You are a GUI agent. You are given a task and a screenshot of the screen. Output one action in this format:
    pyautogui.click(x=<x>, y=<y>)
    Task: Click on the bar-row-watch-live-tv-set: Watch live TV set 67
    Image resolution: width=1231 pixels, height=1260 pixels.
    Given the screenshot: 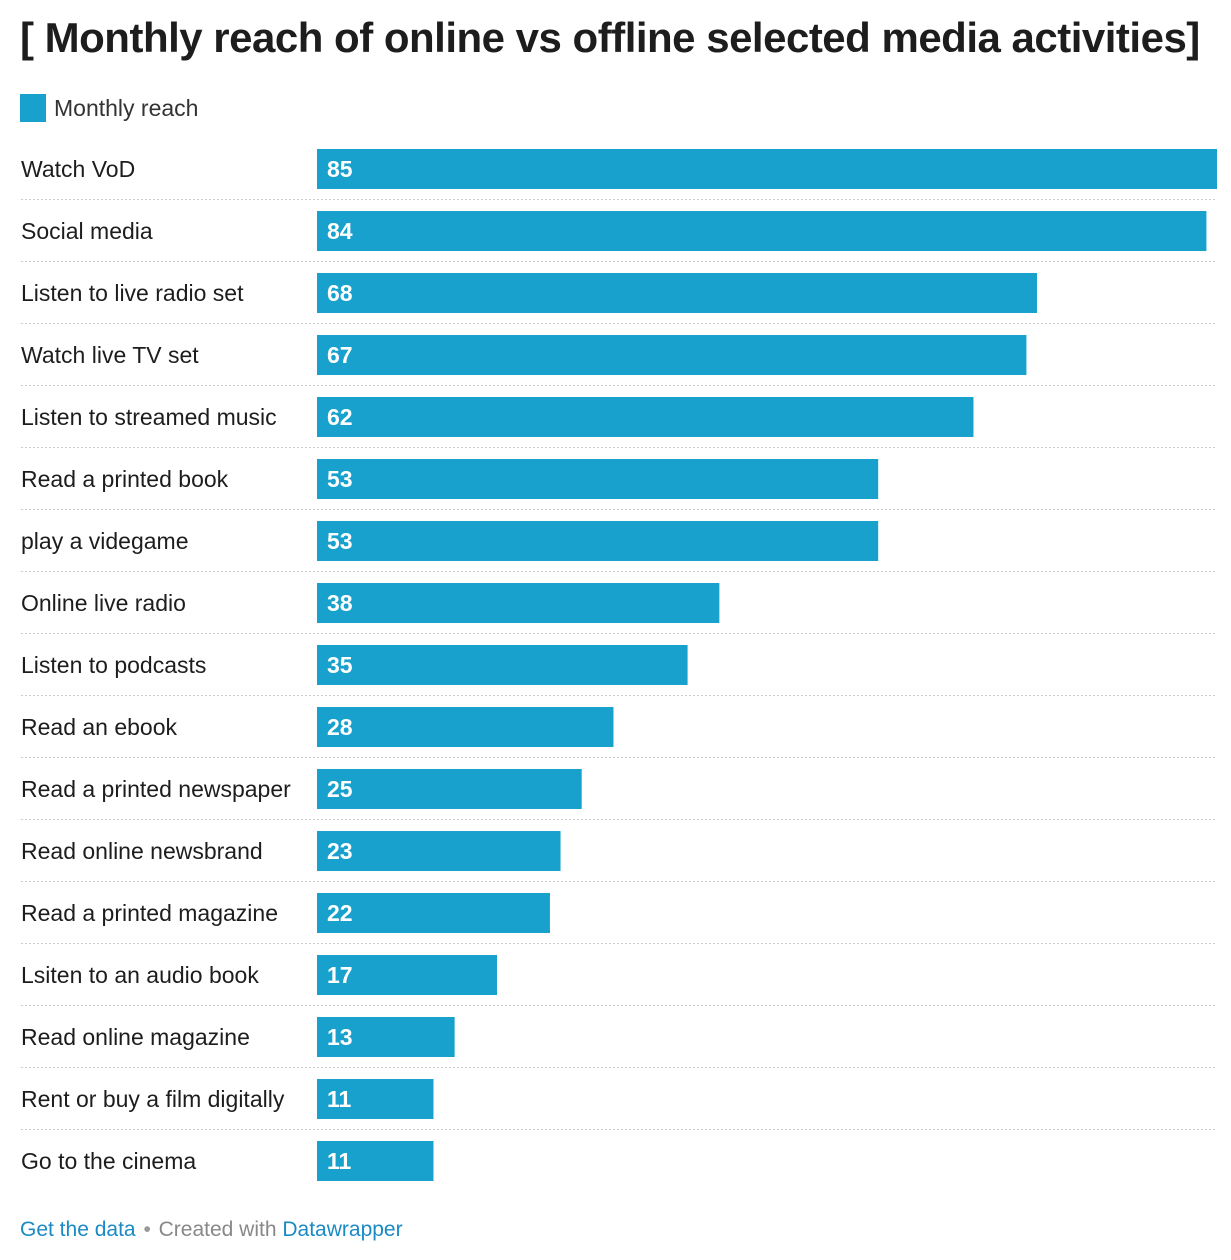 What is the action you would take?
    pyautogui.click(x=619, y=360)
    